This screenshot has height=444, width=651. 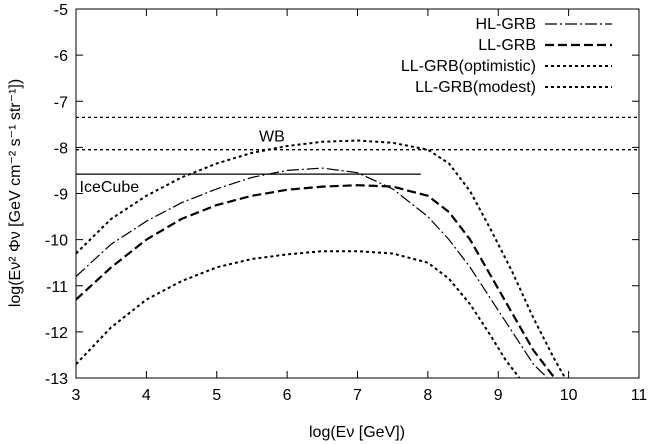 I want to click on x-tick-label: 7, so click(x=357, y=395).